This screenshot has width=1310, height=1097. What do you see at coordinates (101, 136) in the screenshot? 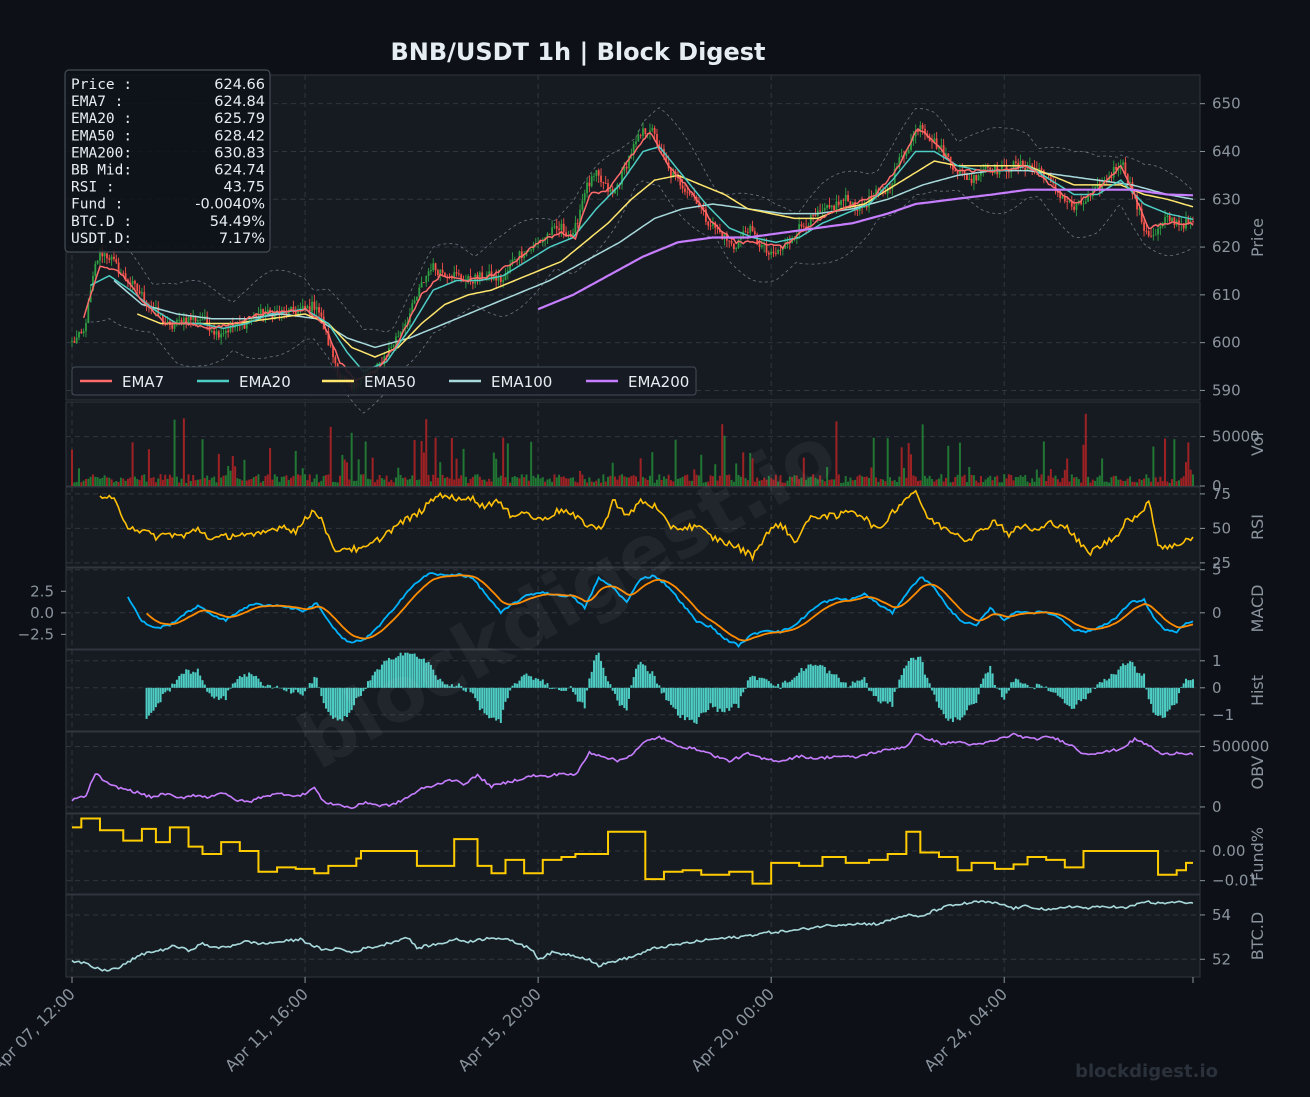
I see `info-label: EMA50 :` at bounding box center [101, 136].